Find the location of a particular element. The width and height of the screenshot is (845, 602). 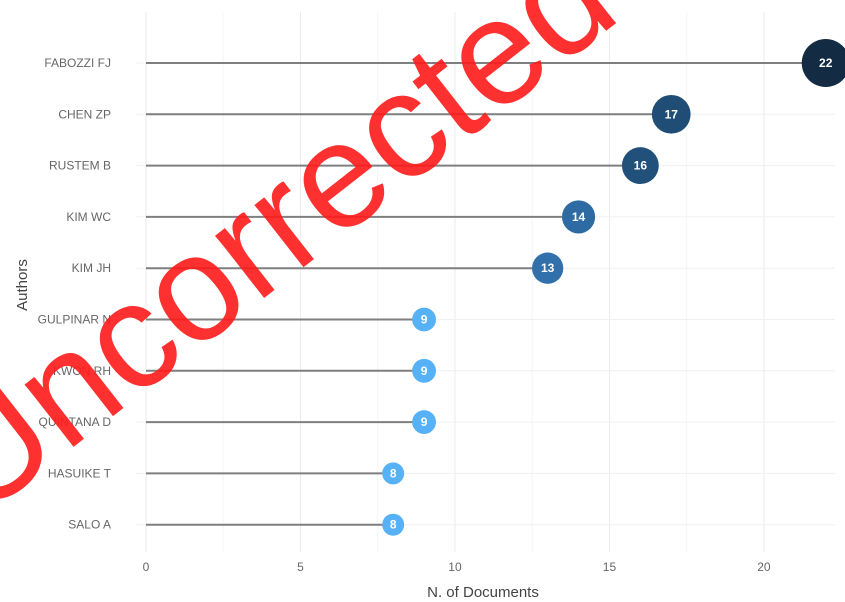

x-axis-title: N. of Documents is located at coordinates (483, 592).